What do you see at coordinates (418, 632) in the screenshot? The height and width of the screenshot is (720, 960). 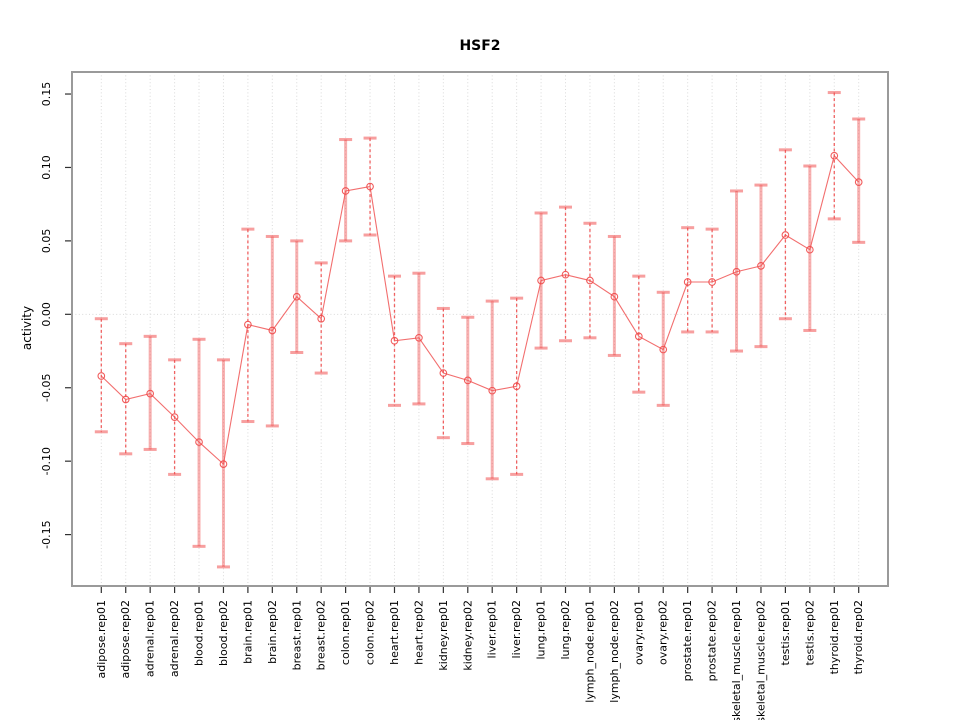 I see `x-tick-label: heart.rep02` at bounding box center [418, 632].